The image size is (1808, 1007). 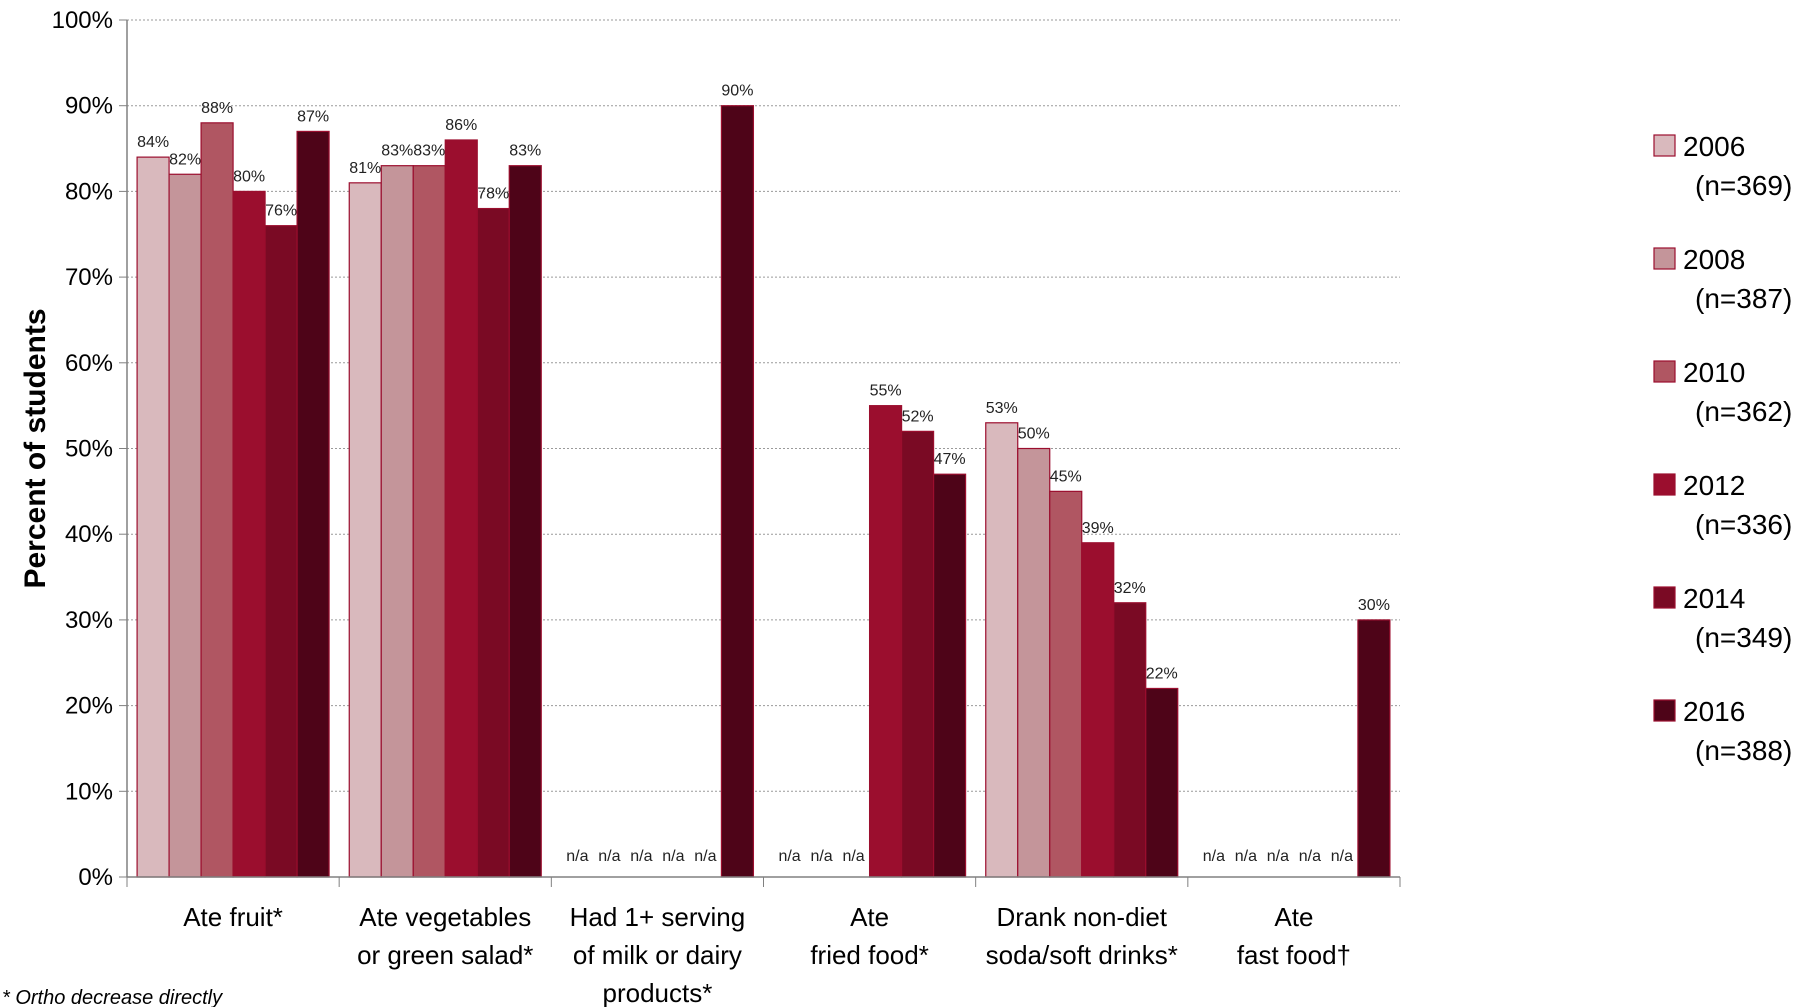 What do you see at coordinates (1162, 673) in the screenshot?
I see `data-label: 22%` at bounding box center [1162, 673].